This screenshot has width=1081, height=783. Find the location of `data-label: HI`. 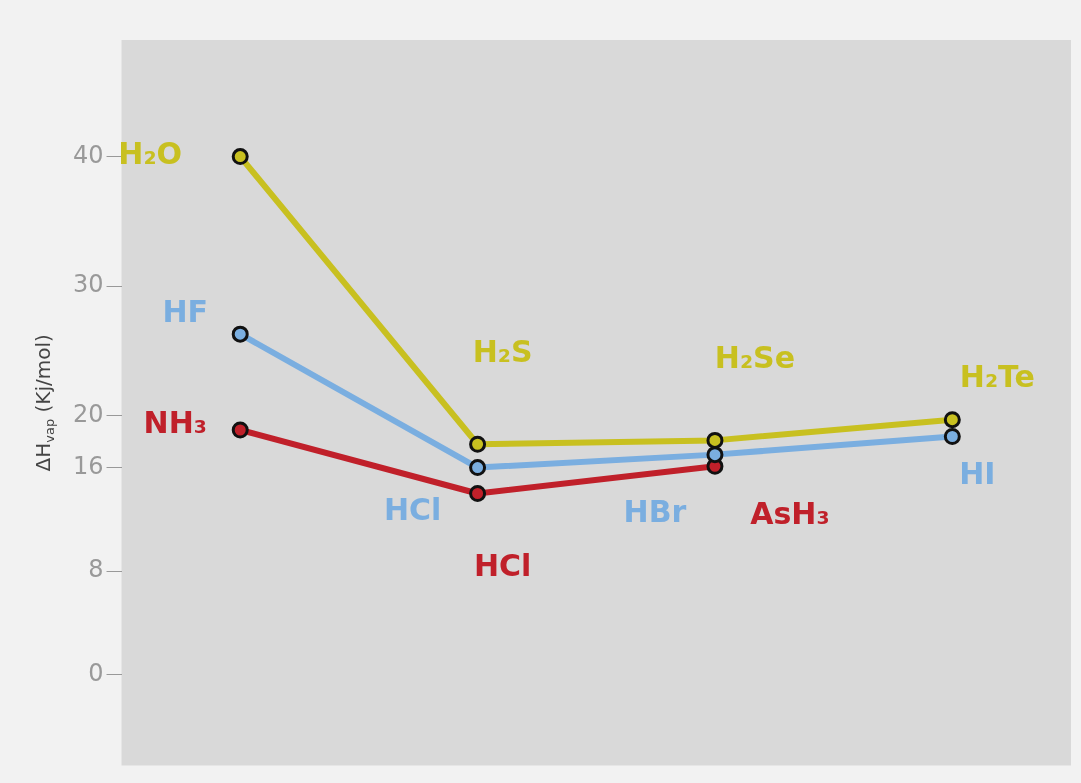

data-label: HI is located at coordinates (977, 474).